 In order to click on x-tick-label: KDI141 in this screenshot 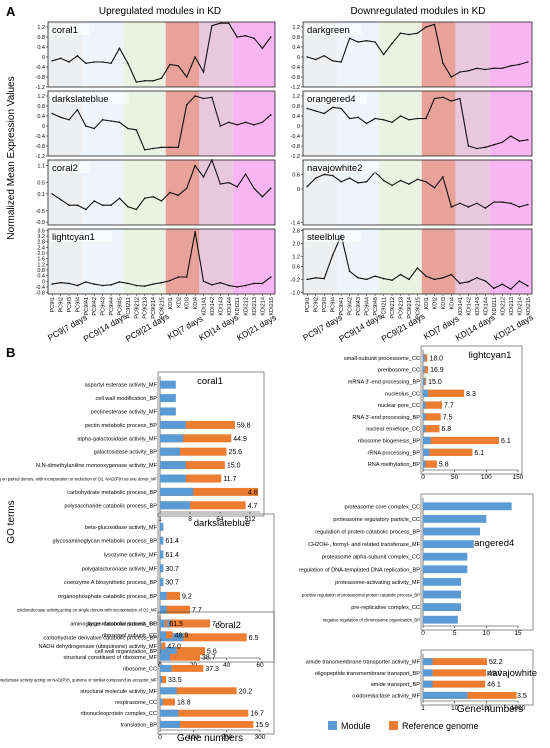, I will do `click(205, 306)`.